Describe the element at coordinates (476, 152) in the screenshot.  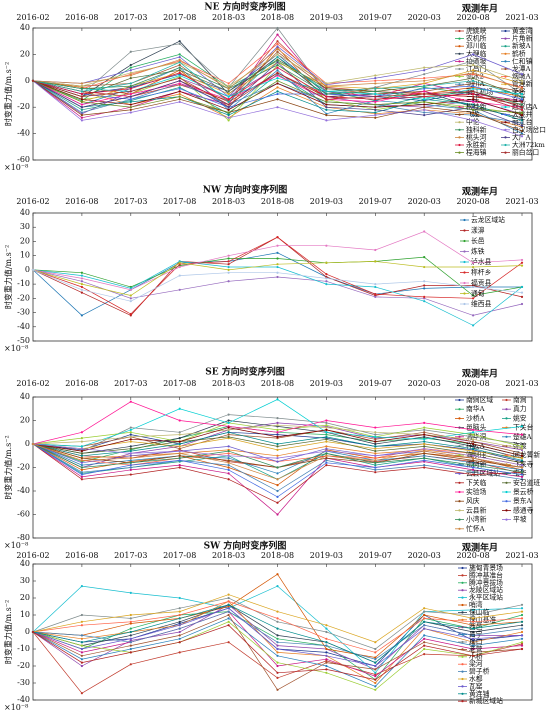
I see `legend-label: 程海镇` at that location.